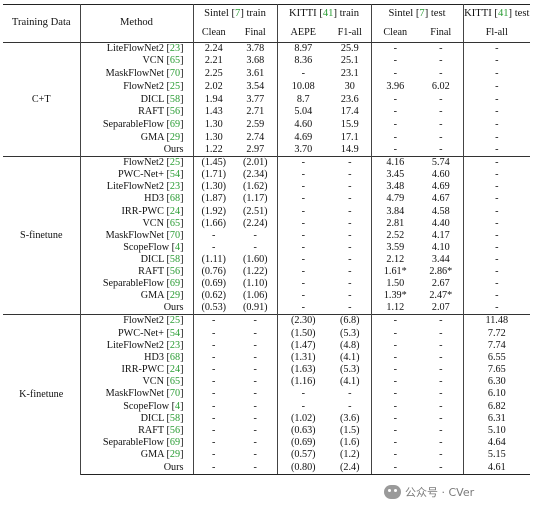 This screenshot has width=533, height=522. I want to click on group-label: S-finetune, so click(42, 235).